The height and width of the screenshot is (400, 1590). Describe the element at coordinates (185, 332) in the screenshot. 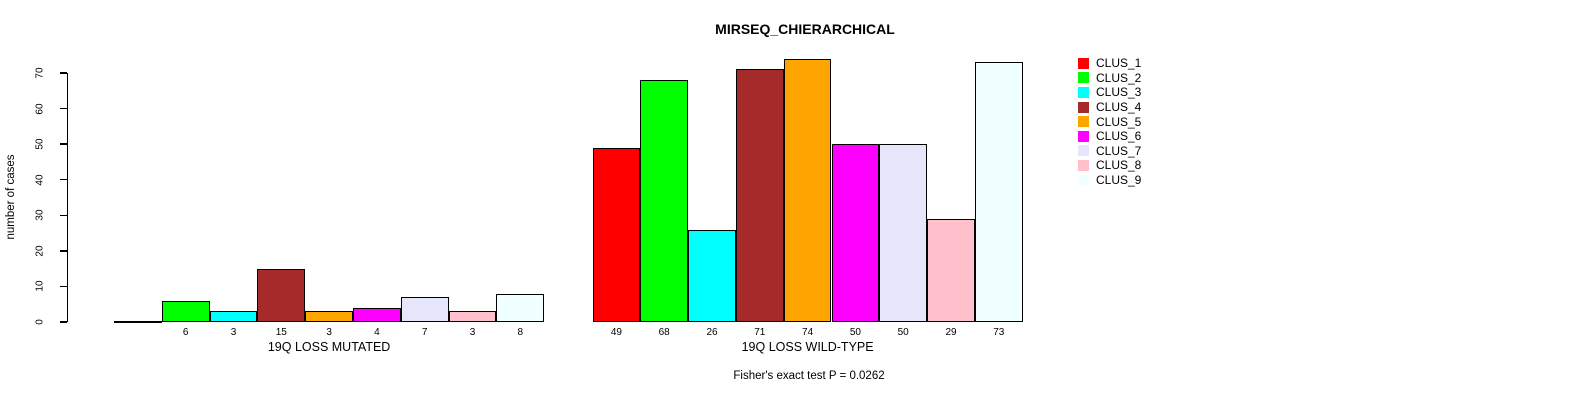

I see `bar-value-label: 6` at that location.